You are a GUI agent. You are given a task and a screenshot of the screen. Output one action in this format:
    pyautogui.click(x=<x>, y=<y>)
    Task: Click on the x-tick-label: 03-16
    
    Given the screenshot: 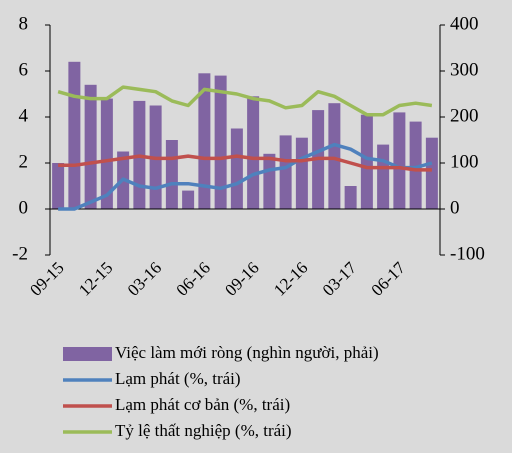 What is the action you would take?
    pyautogui.click(x=144, y=278)
    